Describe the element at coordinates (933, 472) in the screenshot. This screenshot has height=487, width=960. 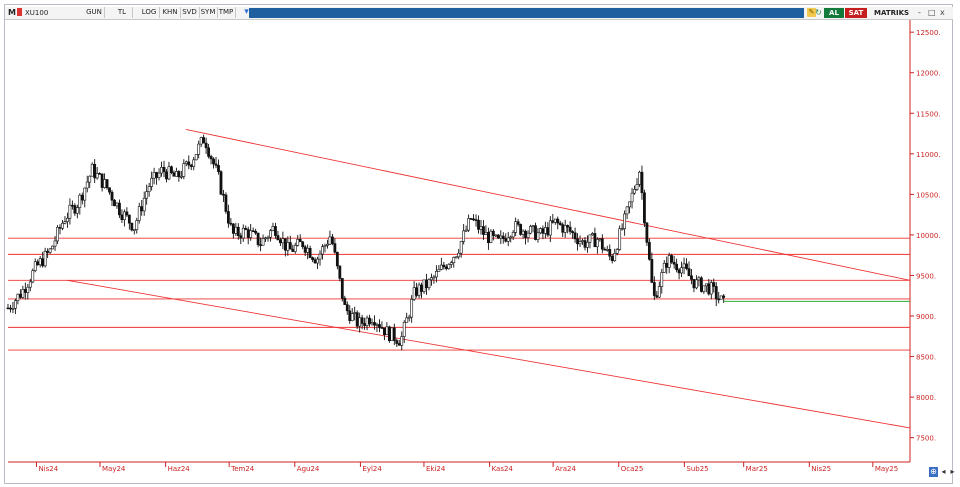
I see `zoom-icon: ⊕` at that location.